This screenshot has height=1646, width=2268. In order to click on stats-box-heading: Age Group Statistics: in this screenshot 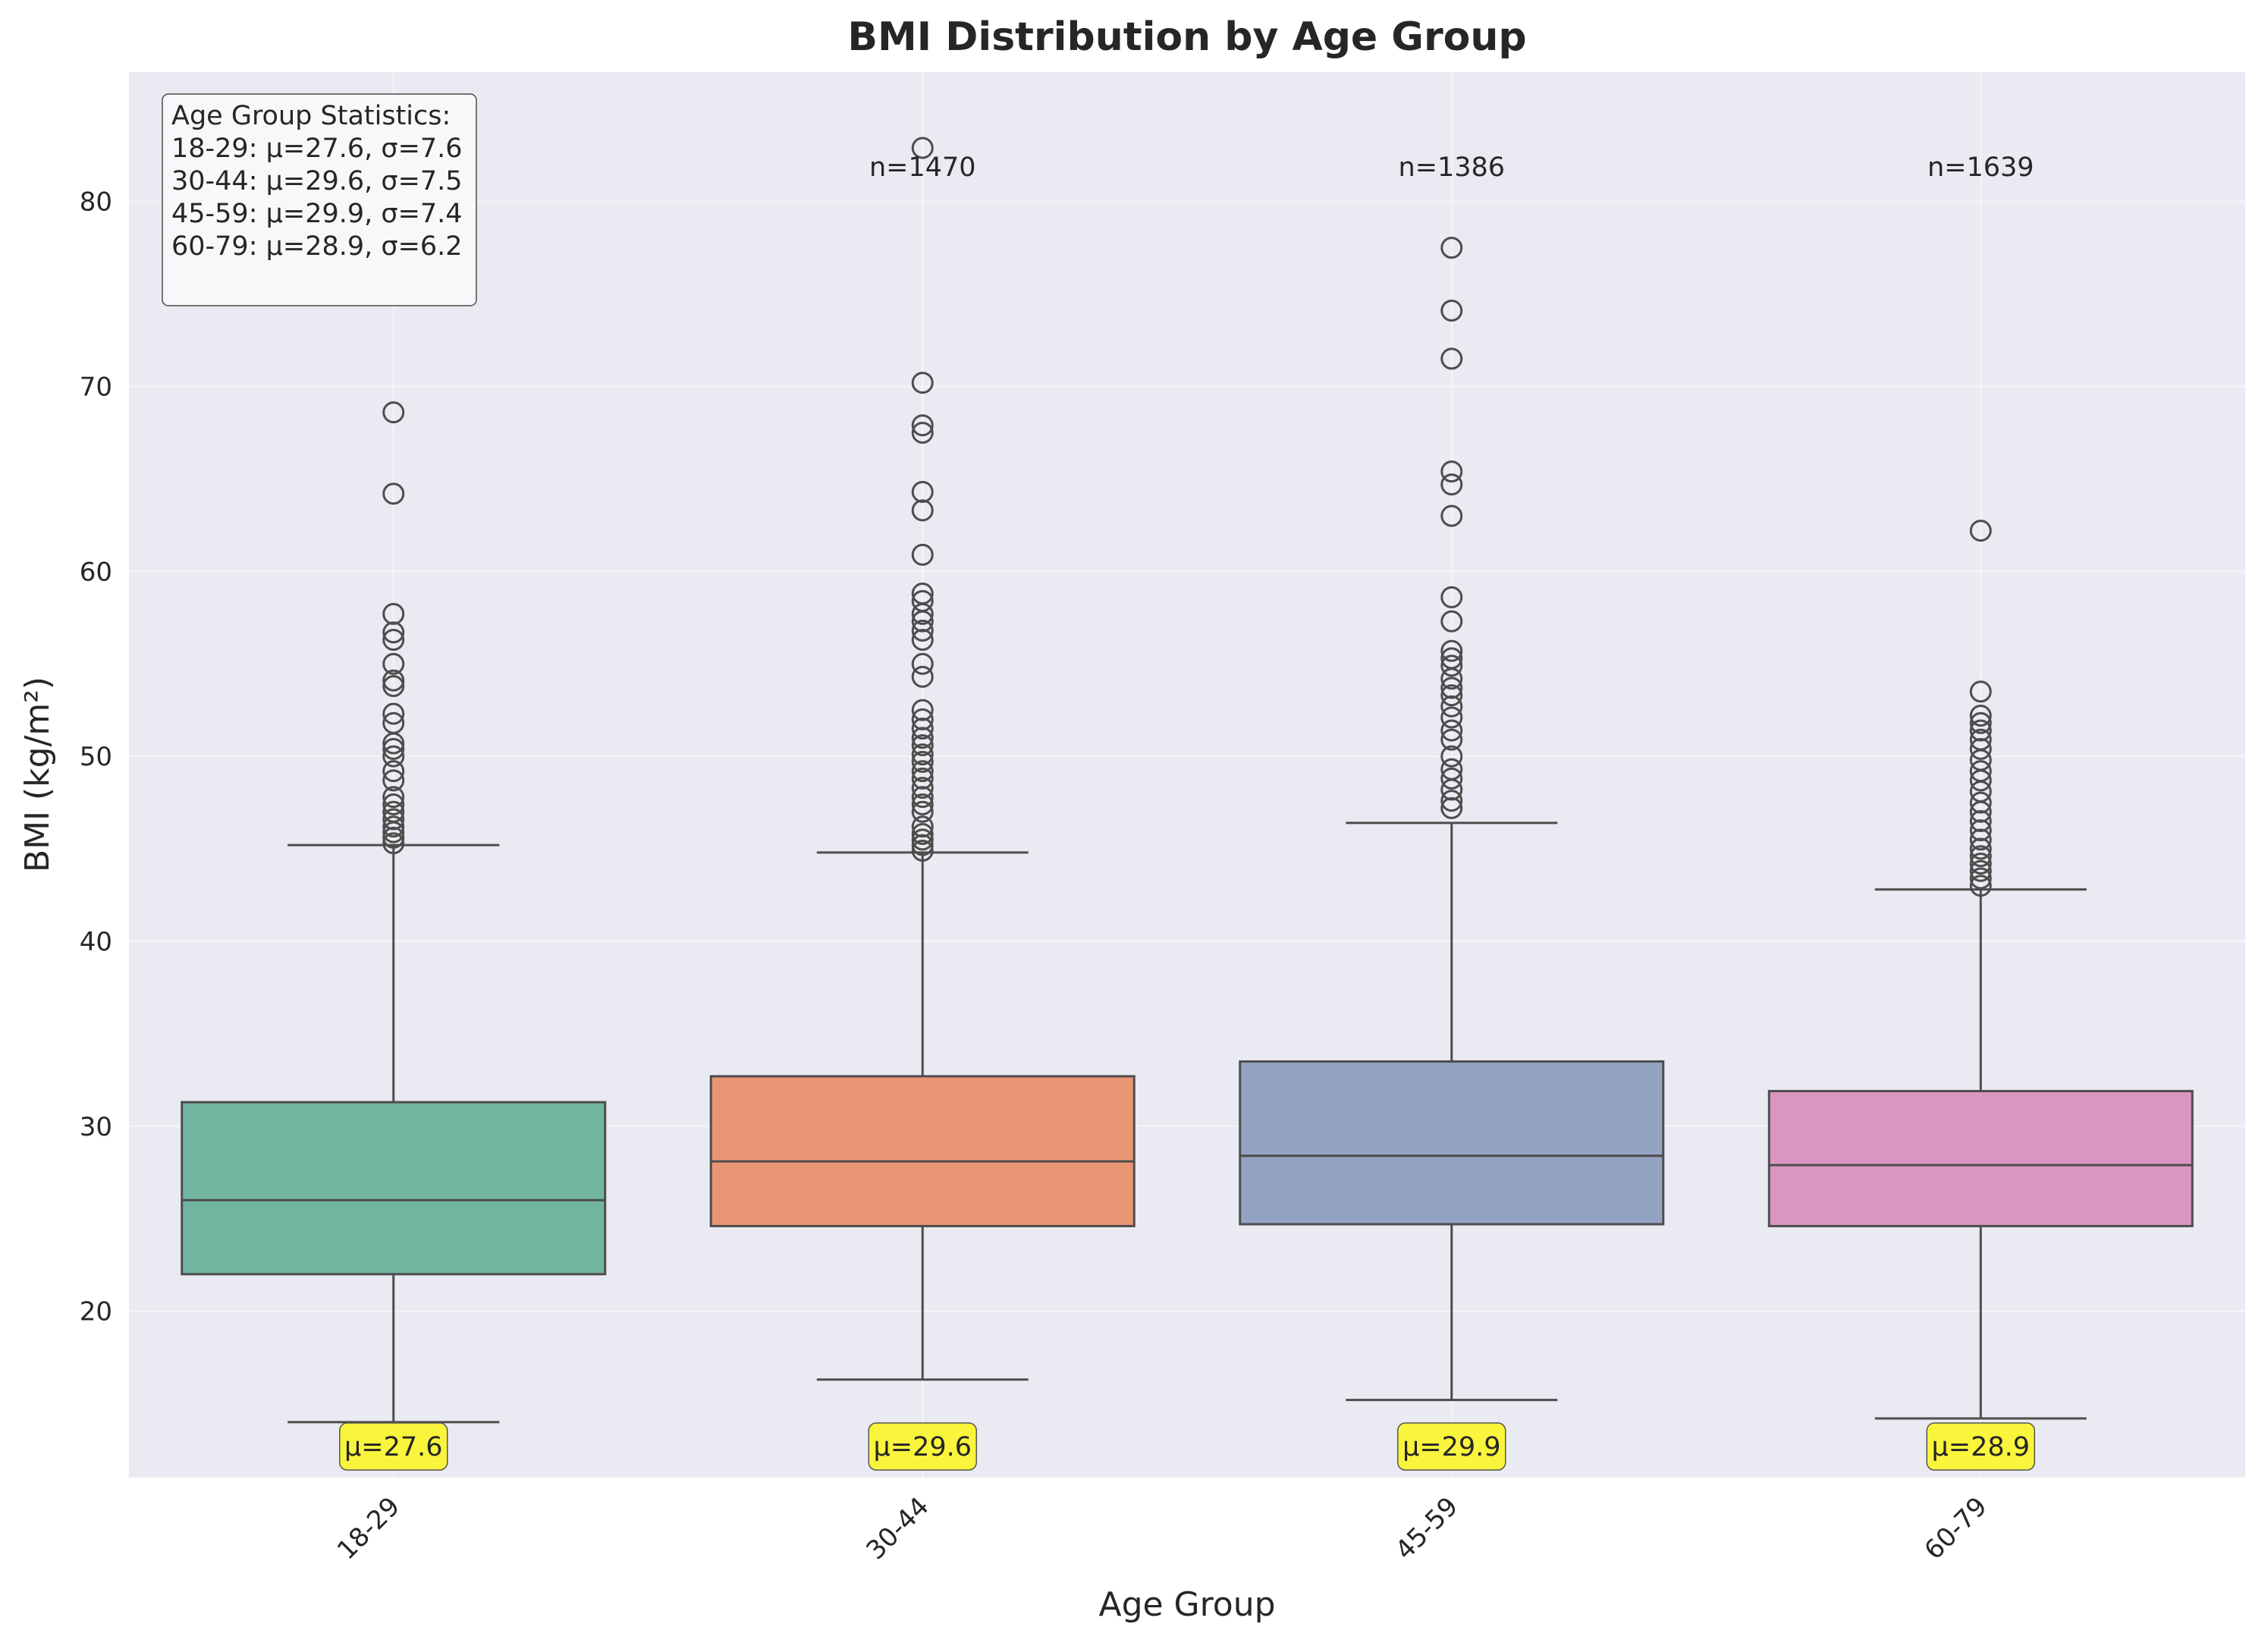, I will do `click(311, 116)`.